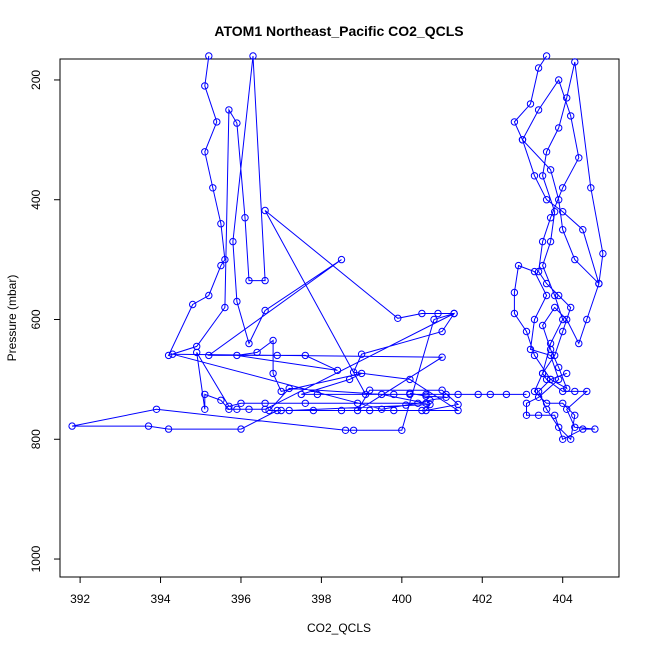 This screenshot has height=650, width=650. What do you see at coordinates (338, 31) in the screenshot?
I see `chart-title: ATOM1 Northeast_Pacific CO2_QCLS` at bounding box center [338, 31].